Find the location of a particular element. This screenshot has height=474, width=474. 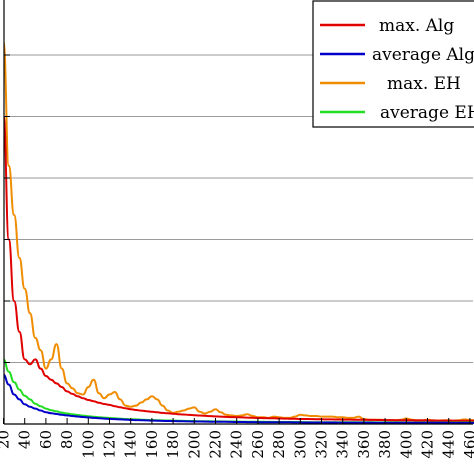

x-tick-label: 140 is located at coordinates (131, 444).